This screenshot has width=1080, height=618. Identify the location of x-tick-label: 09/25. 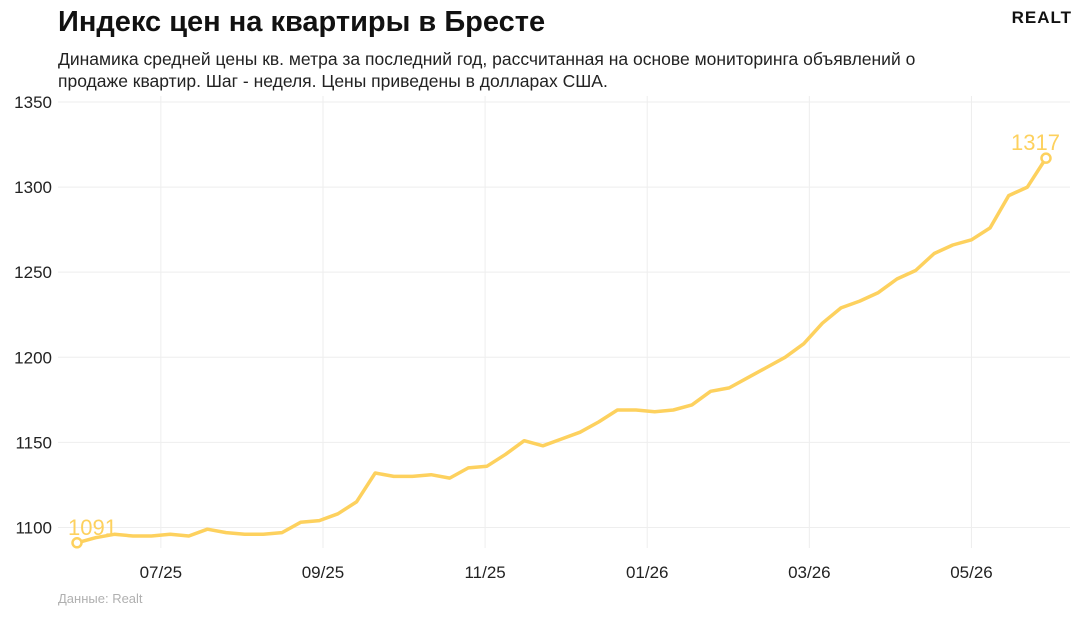
(323, 572).